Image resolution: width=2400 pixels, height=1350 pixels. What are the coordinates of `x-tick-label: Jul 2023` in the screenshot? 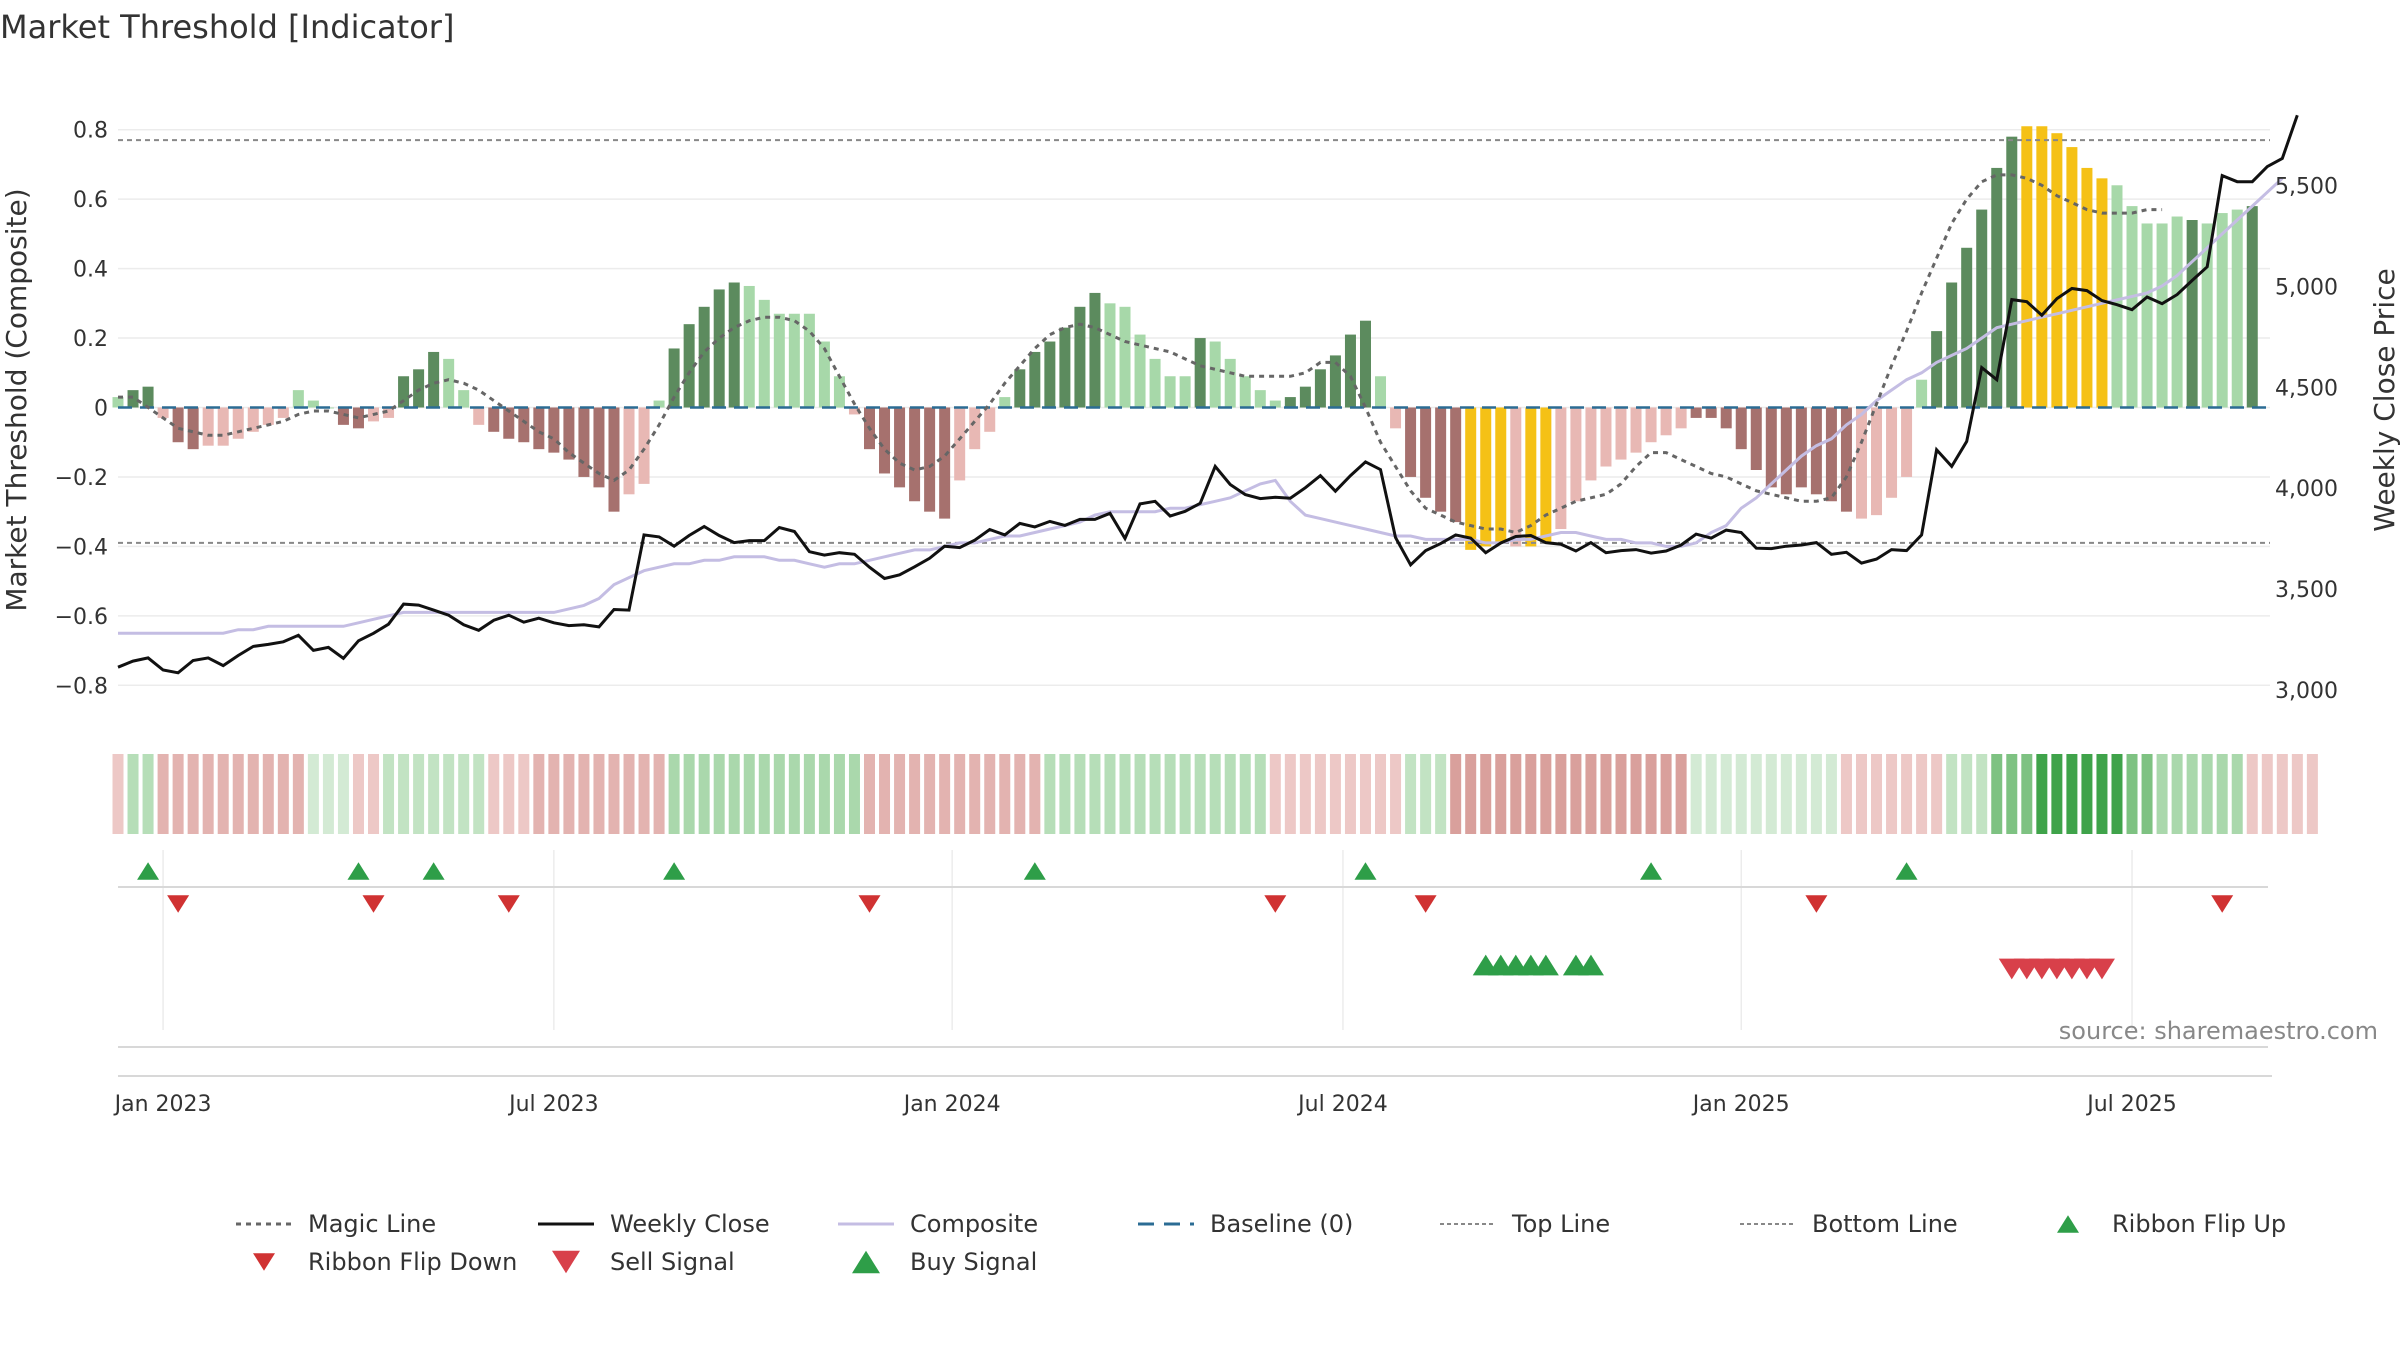 It's located at (553, 1104).